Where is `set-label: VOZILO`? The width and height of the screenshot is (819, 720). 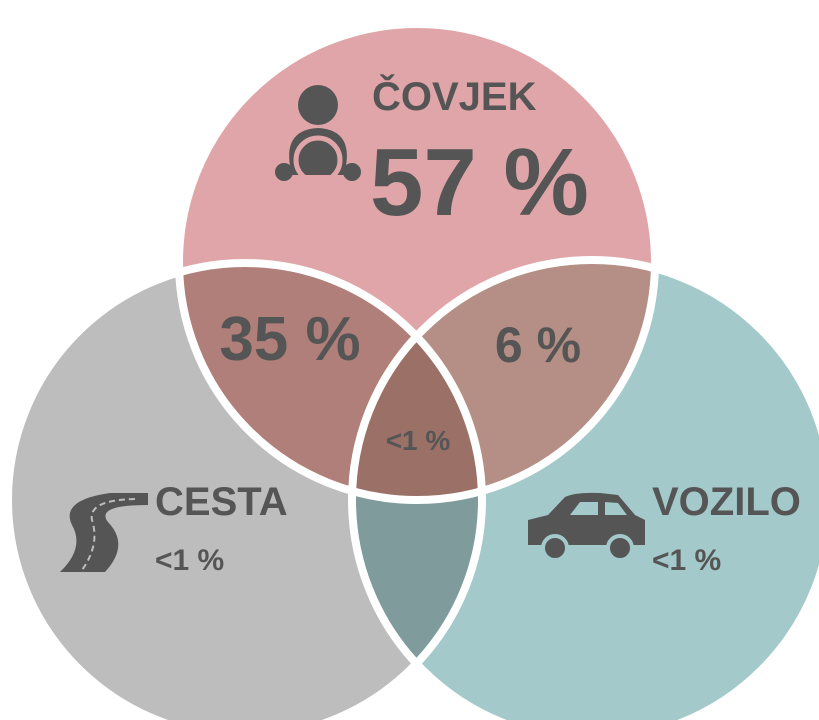
set-label: VOZILO is located at coordinates (726, 502).